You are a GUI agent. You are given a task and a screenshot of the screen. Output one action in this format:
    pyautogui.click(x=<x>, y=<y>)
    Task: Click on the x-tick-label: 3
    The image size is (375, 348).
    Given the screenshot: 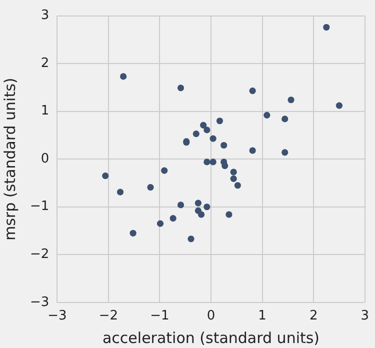 What is the action you would take?
    pyautogui.click(x=365, y=316)
    